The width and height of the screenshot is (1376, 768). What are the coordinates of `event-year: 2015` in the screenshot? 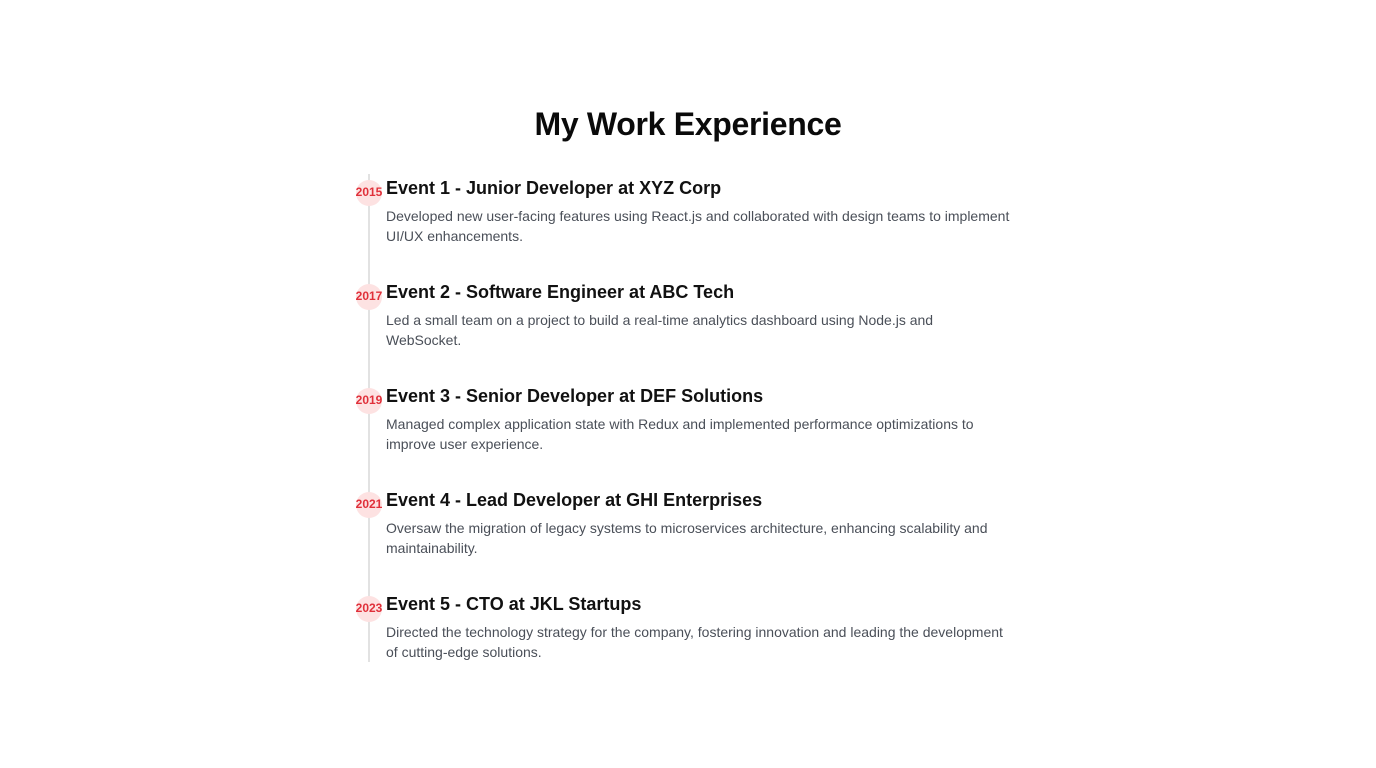 It's located at (369, 192).